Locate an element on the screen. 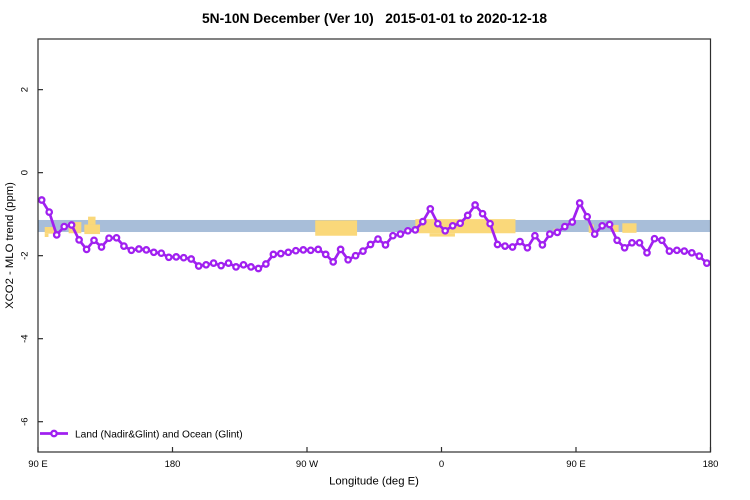 Image resolution: width=750 pixels, height=500 pixels. x-axis-title: Longitude (deg E) is located at coordinates (374, 482).